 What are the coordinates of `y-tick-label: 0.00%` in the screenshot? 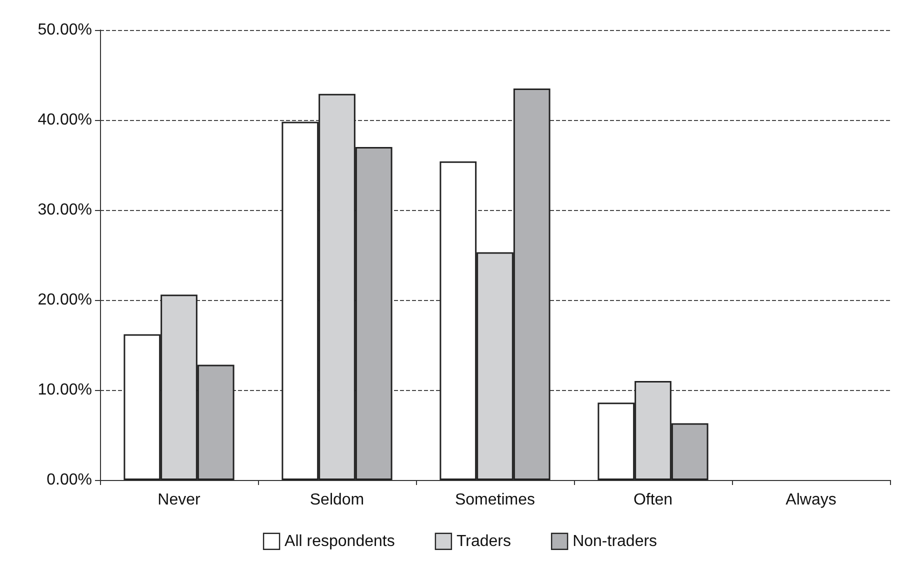 It's located at (69, 480).